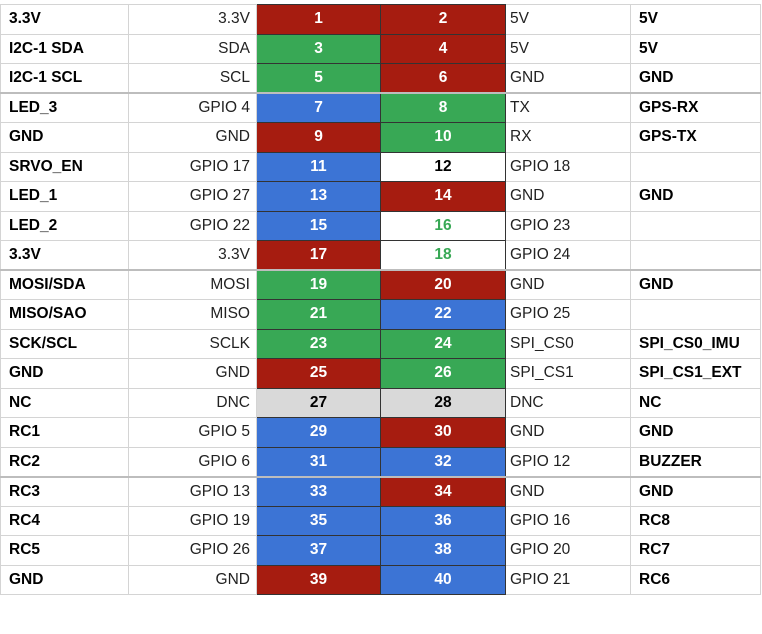 This screenshot has height=634, width=762. Describe the element at coordinates (695, 461) in the screenshot. I see `right-function-cell: BUZZER` at that location.